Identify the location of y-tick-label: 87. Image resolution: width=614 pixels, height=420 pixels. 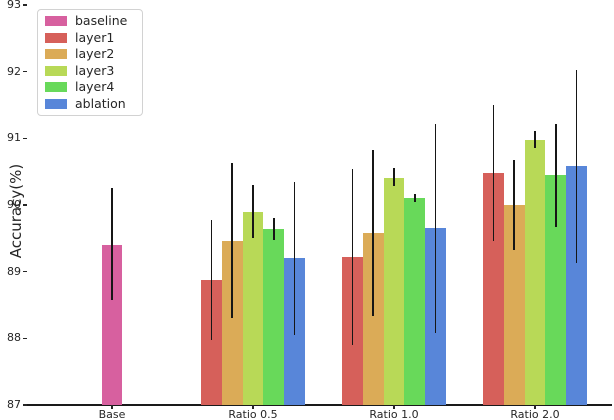
(14, 404).